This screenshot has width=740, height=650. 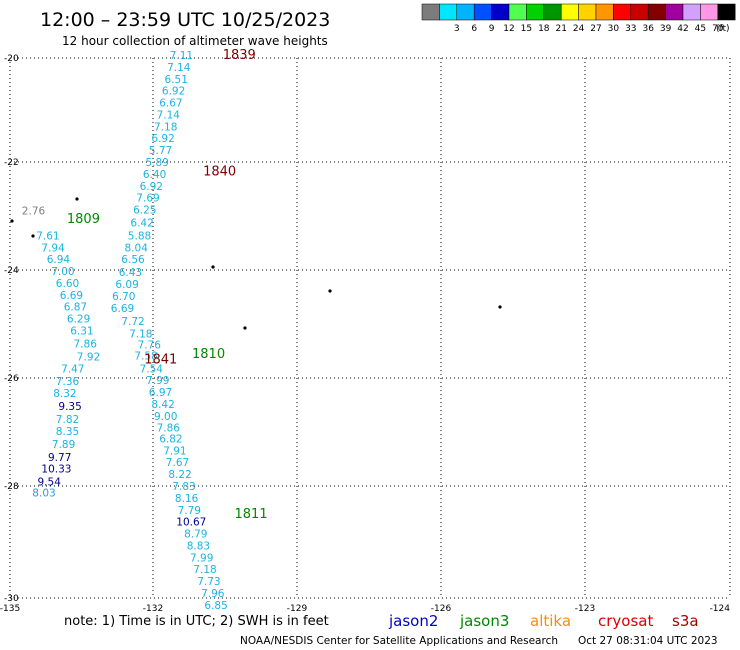 I want to click on pass-time-label: 1841, so click(x=160, y=360).